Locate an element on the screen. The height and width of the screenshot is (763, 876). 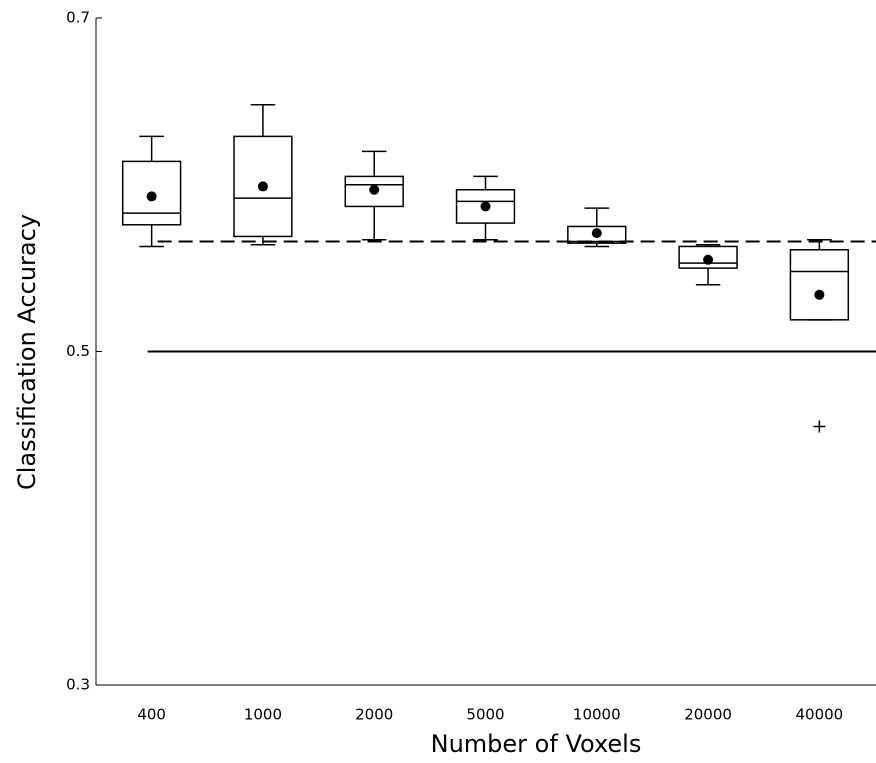
x-tick-label: 5000 is located at coordinates (485, 715).